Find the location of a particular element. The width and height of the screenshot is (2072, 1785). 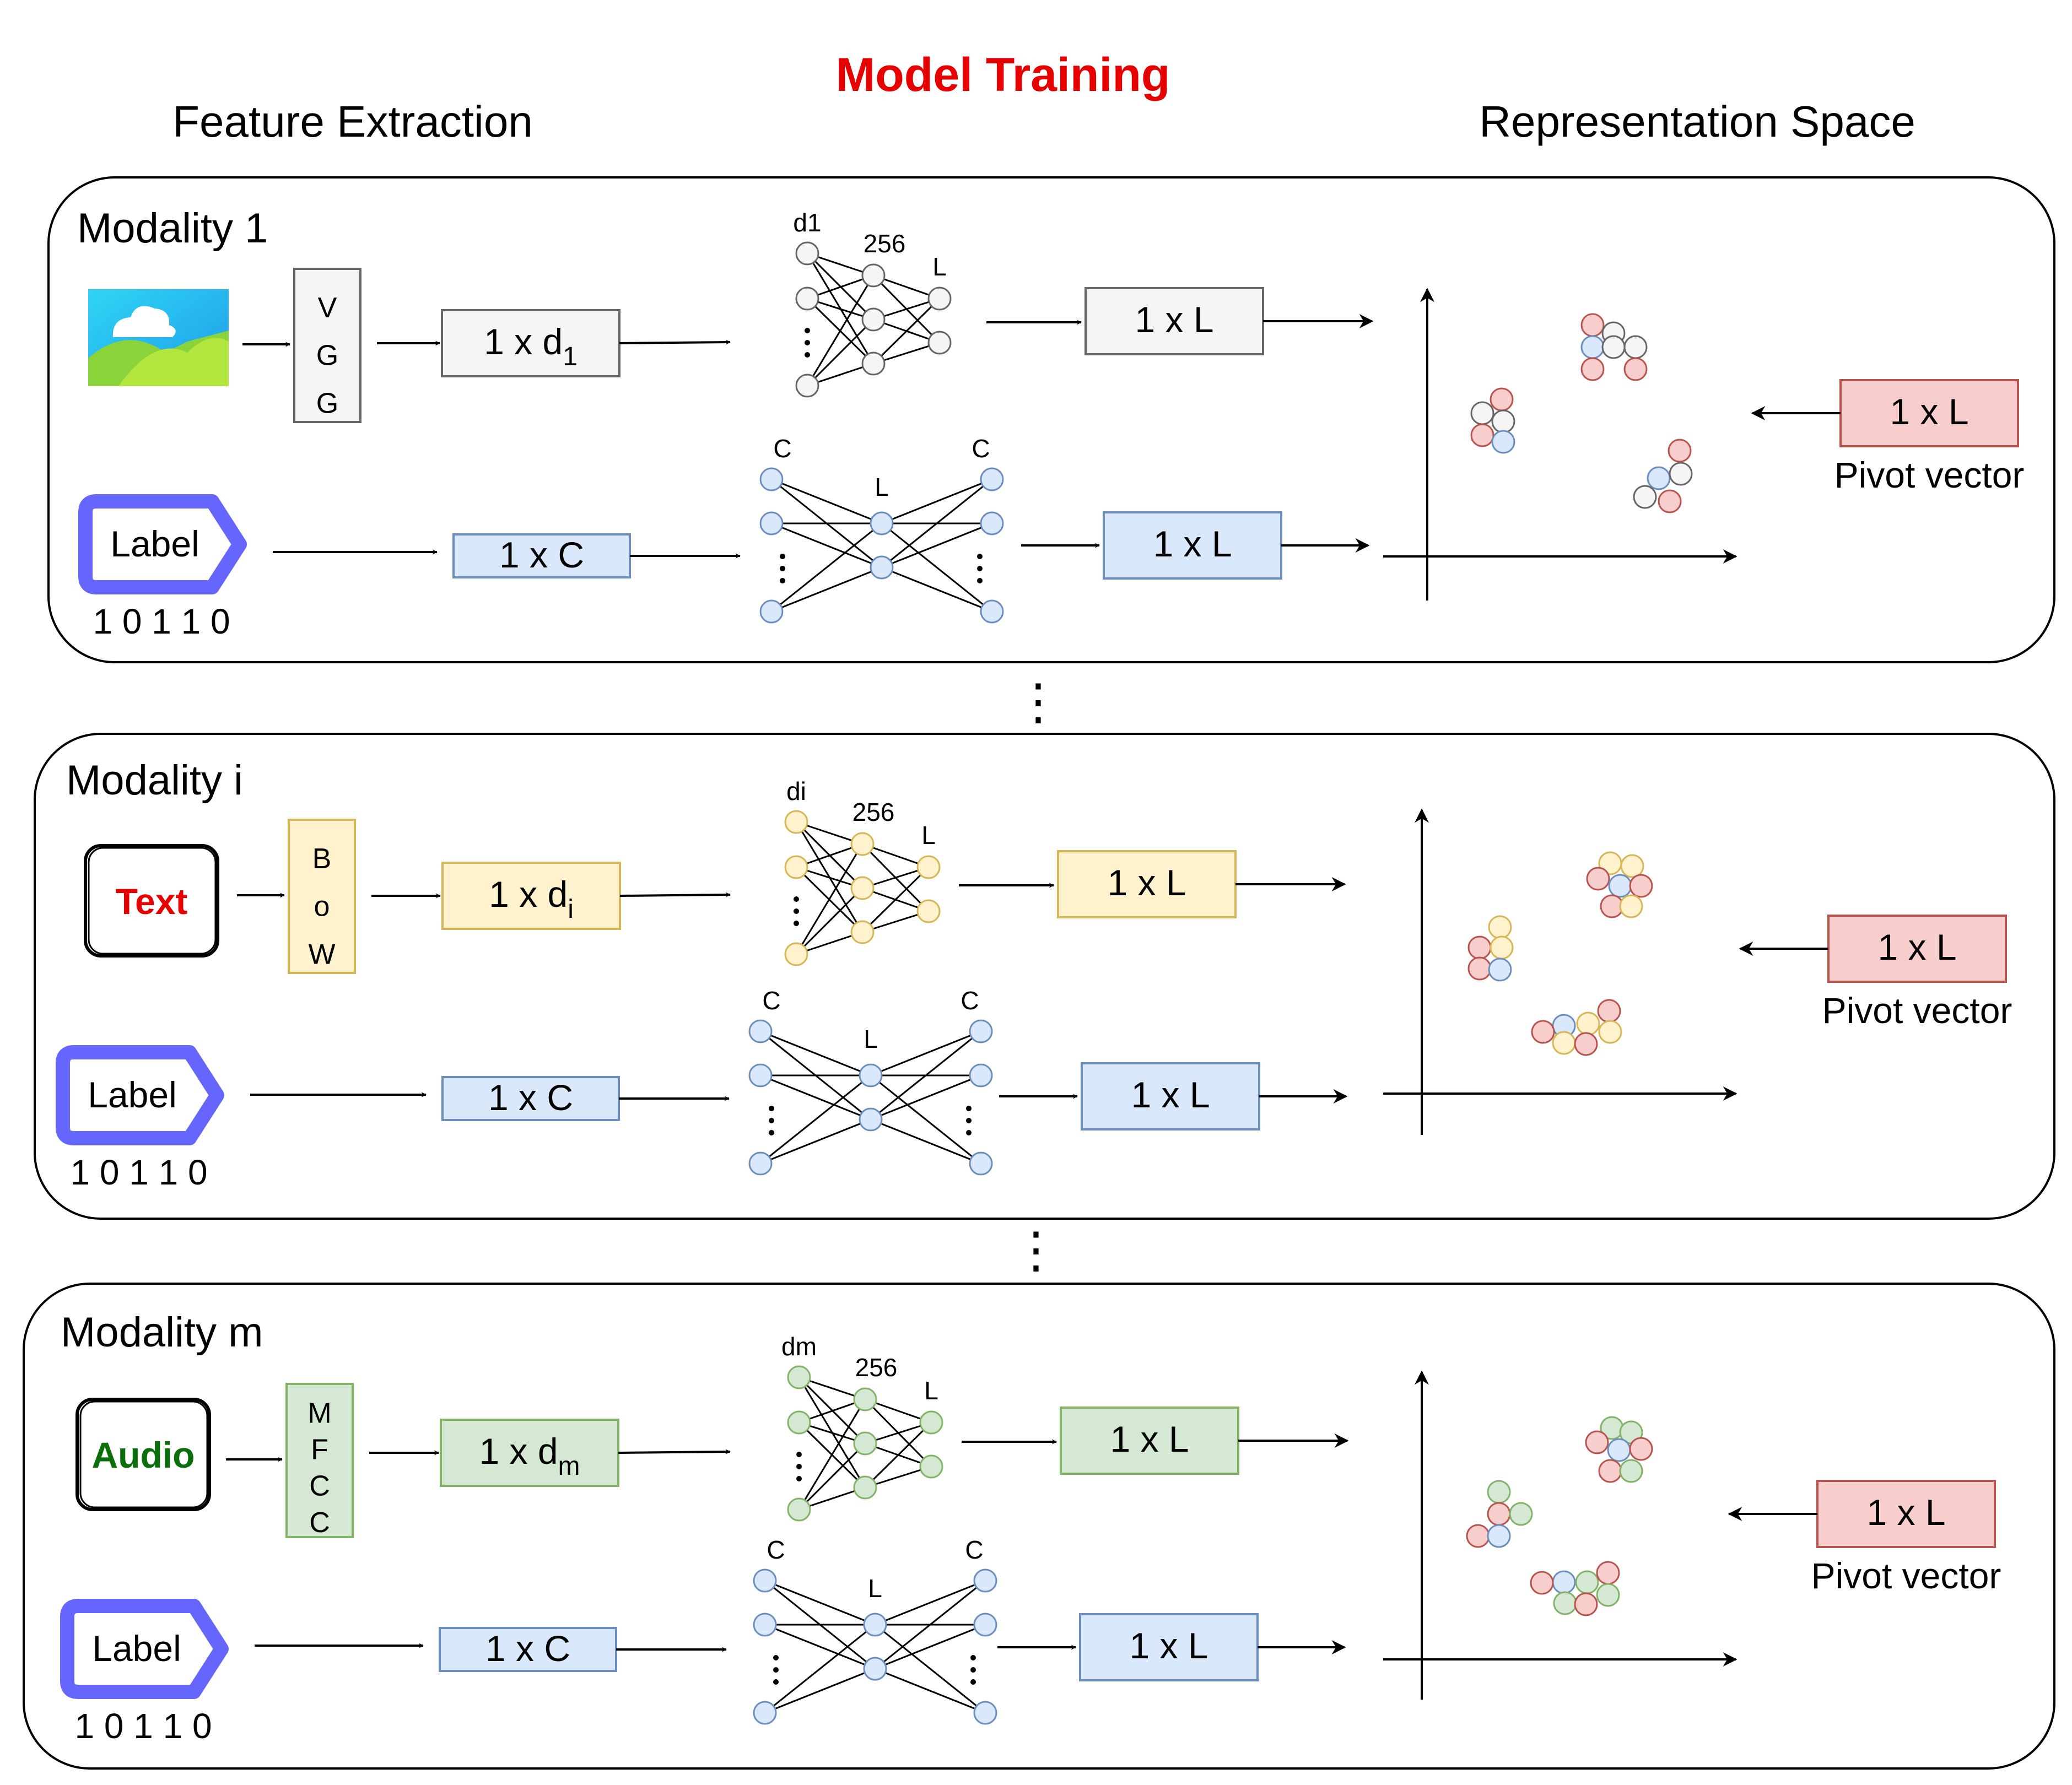

input-frame-inner is located at coordinates (143, 1454).